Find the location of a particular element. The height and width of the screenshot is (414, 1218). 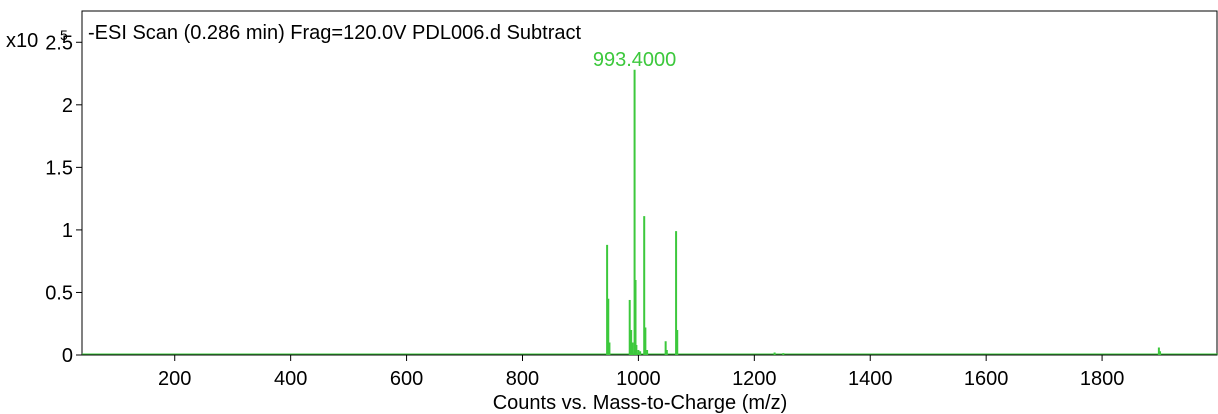

x-tick-label: 1800 is located at coordinates (1102, 379).